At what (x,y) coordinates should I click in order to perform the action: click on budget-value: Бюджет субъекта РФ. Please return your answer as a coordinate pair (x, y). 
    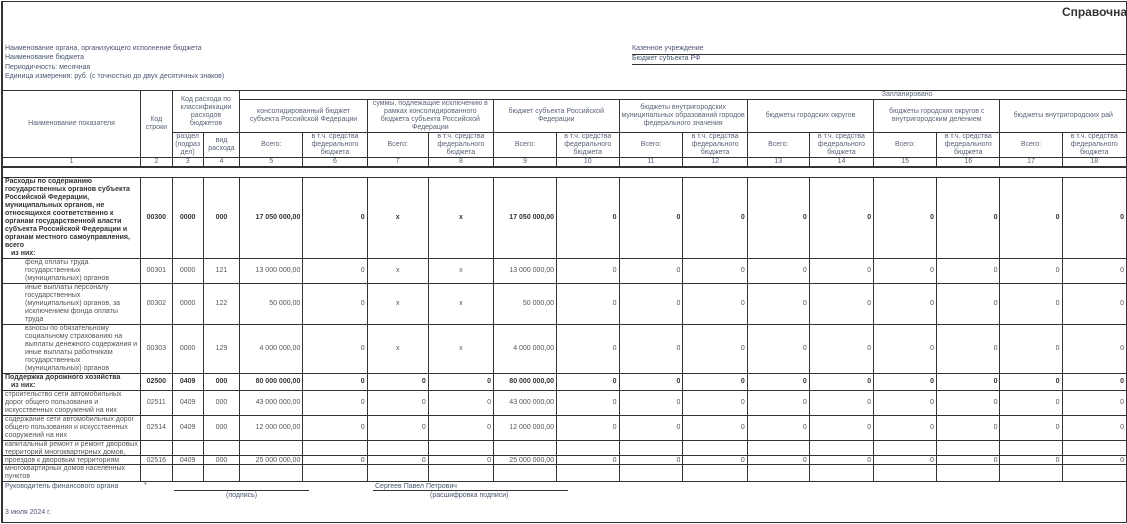
    Looking at the image, I should click on (879, 60).